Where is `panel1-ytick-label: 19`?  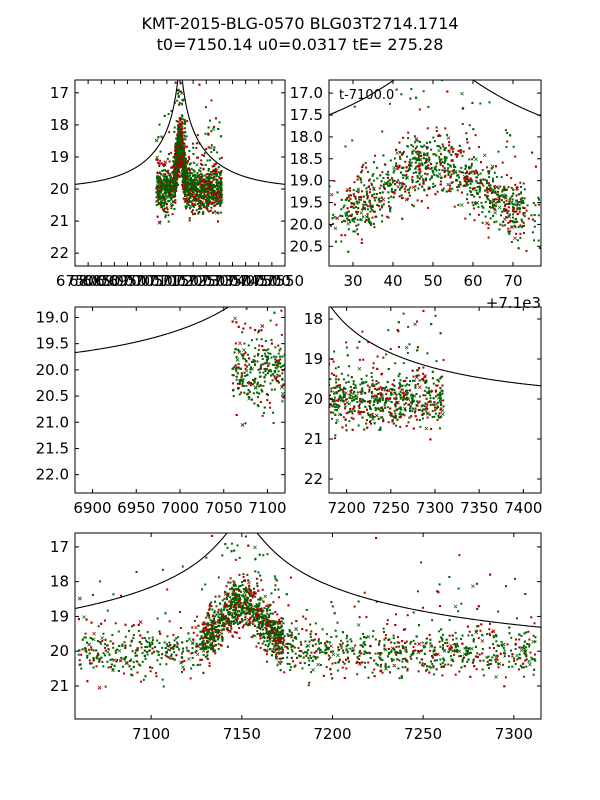 panel1-ytick-label: 19 is located at coordinates (59, 157).